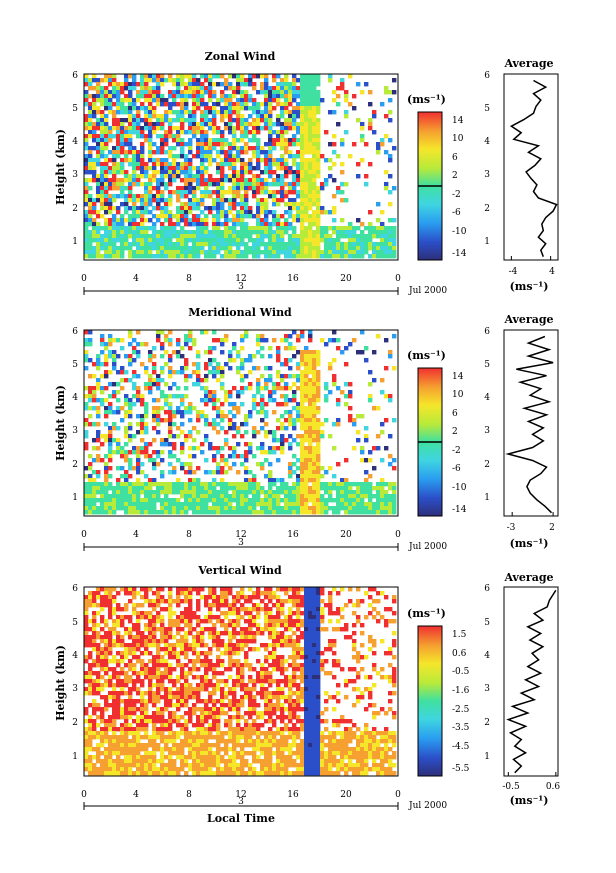 This screenshot has width=616, height=873. I want to click on profile-y-tick: 4, so click(487, 398).